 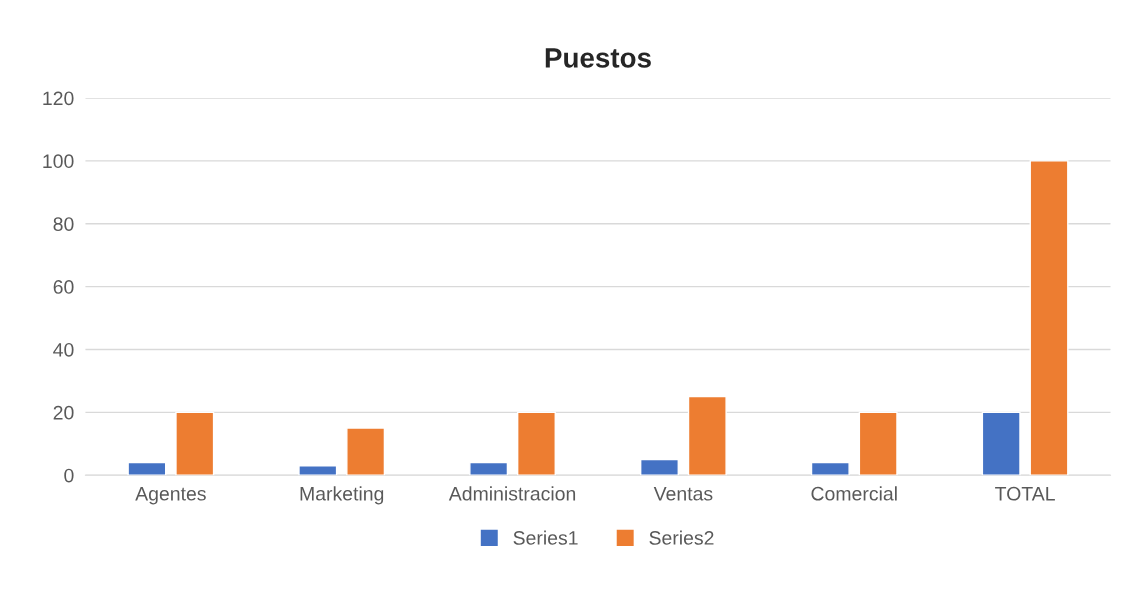 I want to click on legend-label: Series1, so click(x=545, y=537).